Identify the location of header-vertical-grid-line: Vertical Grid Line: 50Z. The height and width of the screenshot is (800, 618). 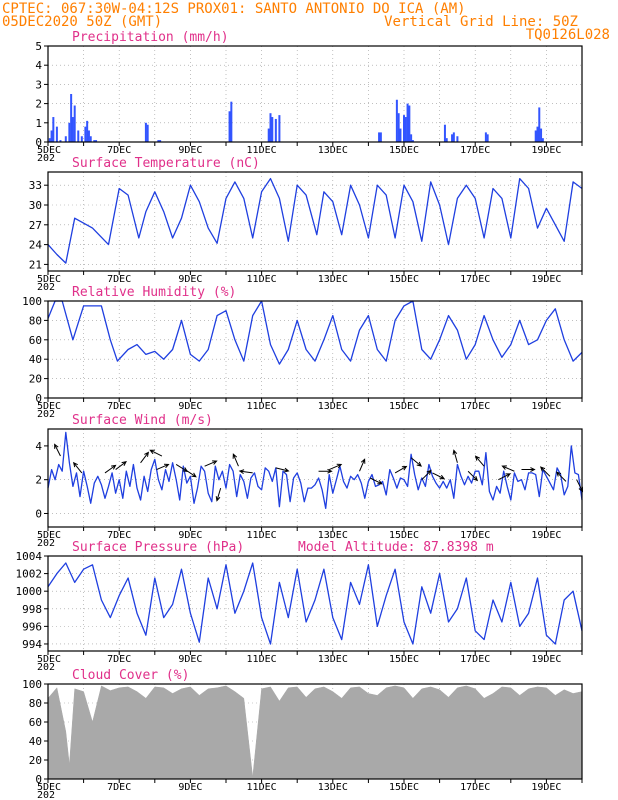
(481, 22).